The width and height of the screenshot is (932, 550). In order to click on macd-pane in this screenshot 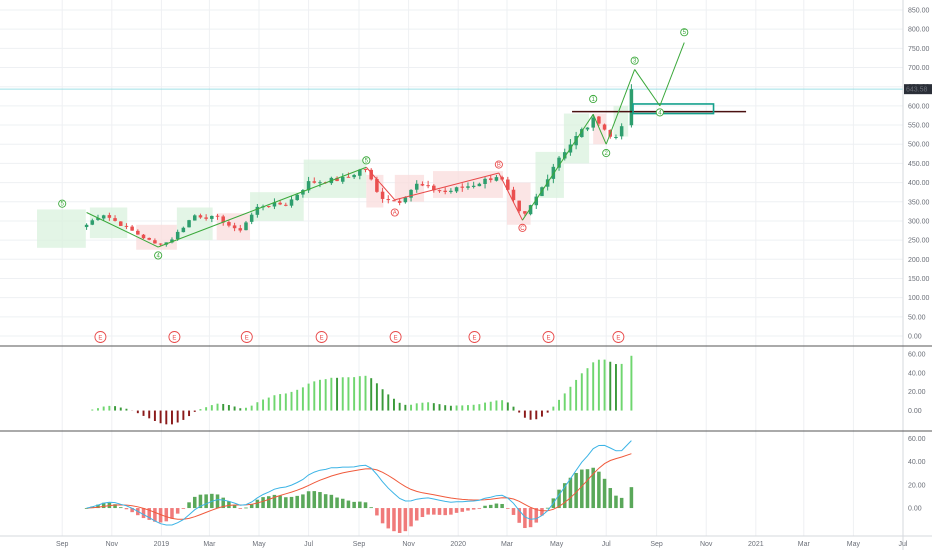, I will do `click(359, 486)`.